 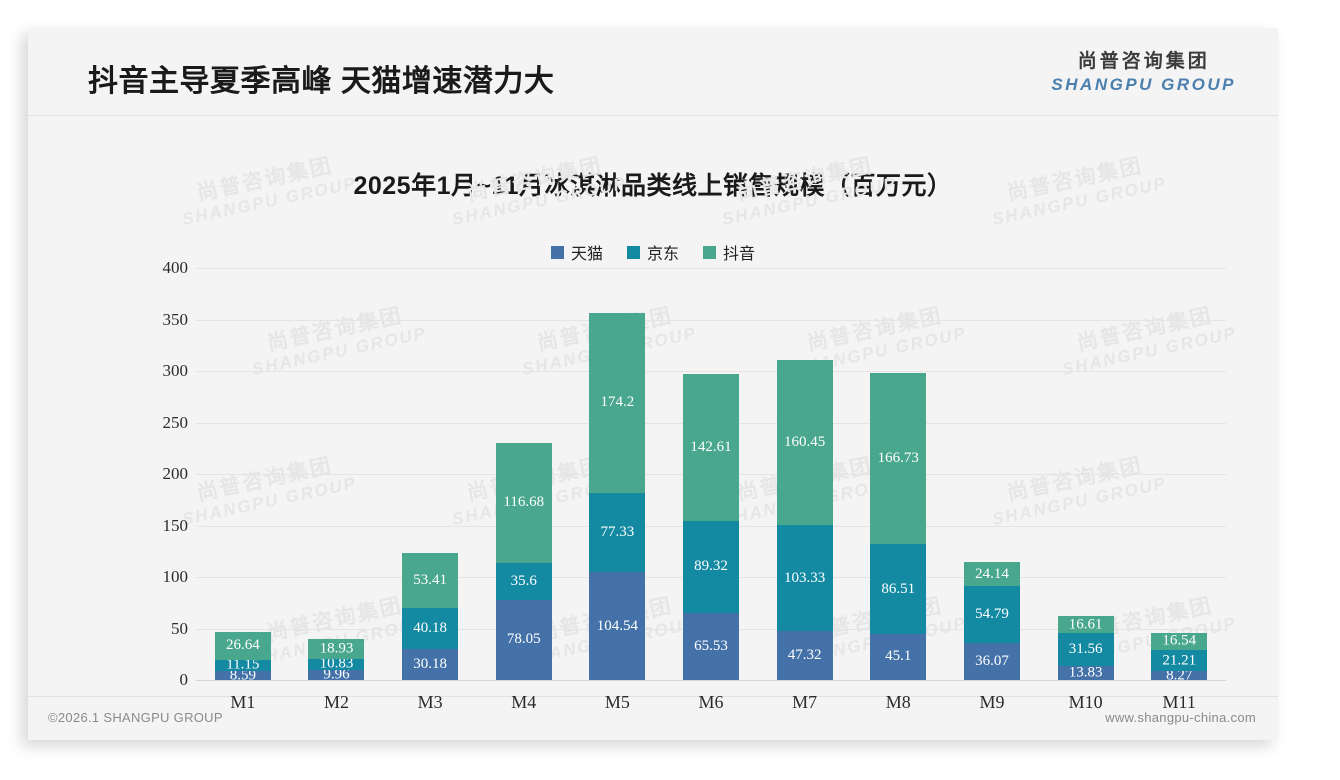 What do you see at coordinates (523, 502) in the screenshot?
I see `bar-segment: 116.68` at bounding box center [523, 502].